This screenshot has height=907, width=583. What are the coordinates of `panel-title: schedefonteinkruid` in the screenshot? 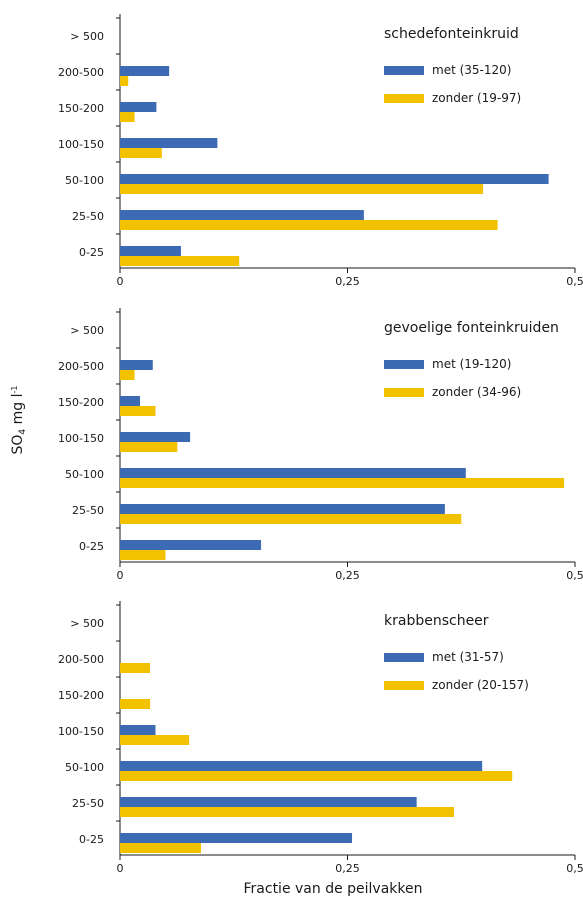 It's located at (451, 34).